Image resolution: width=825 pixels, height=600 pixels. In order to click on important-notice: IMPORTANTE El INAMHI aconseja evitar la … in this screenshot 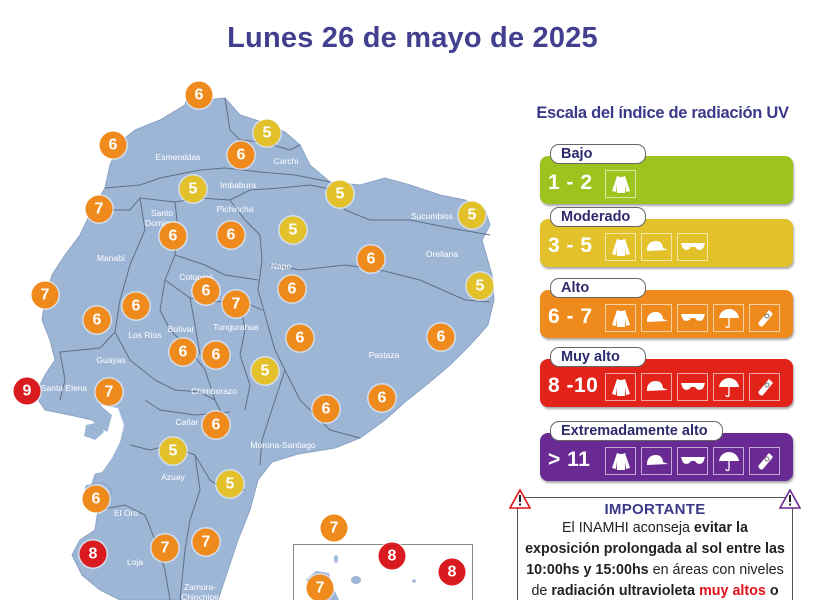, I will do `click(655, 544)`.